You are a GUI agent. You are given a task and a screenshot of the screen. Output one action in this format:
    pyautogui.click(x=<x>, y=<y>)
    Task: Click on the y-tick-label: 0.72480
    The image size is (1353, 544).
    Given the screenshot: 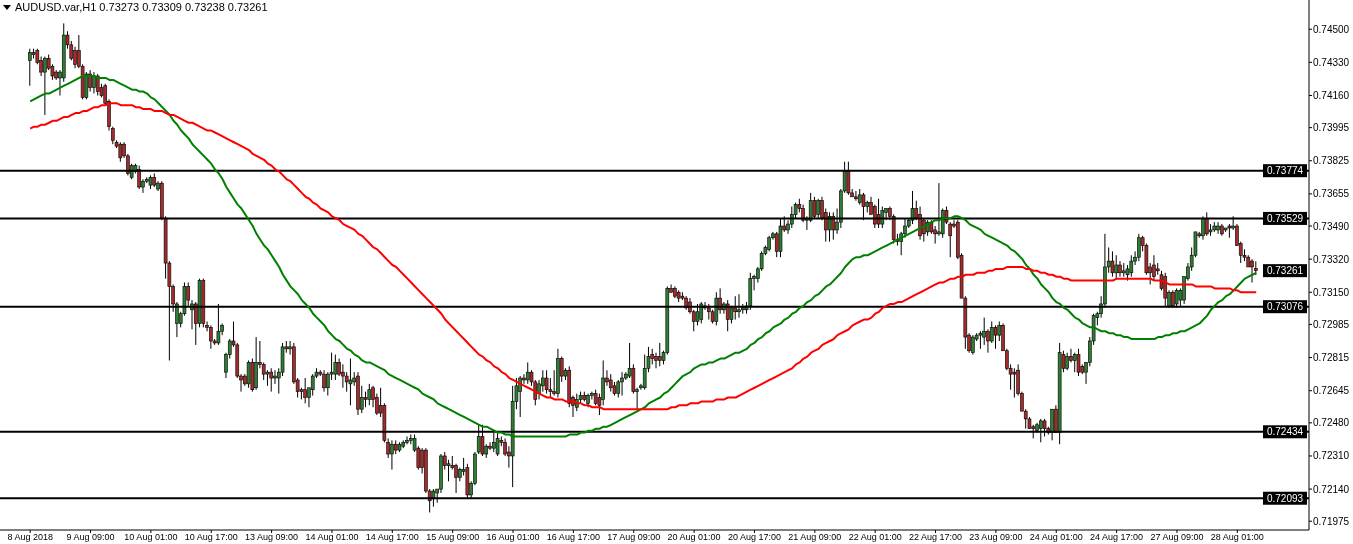 What is the action you would take?
    pyautogui.click(x=1331, y=423)
    